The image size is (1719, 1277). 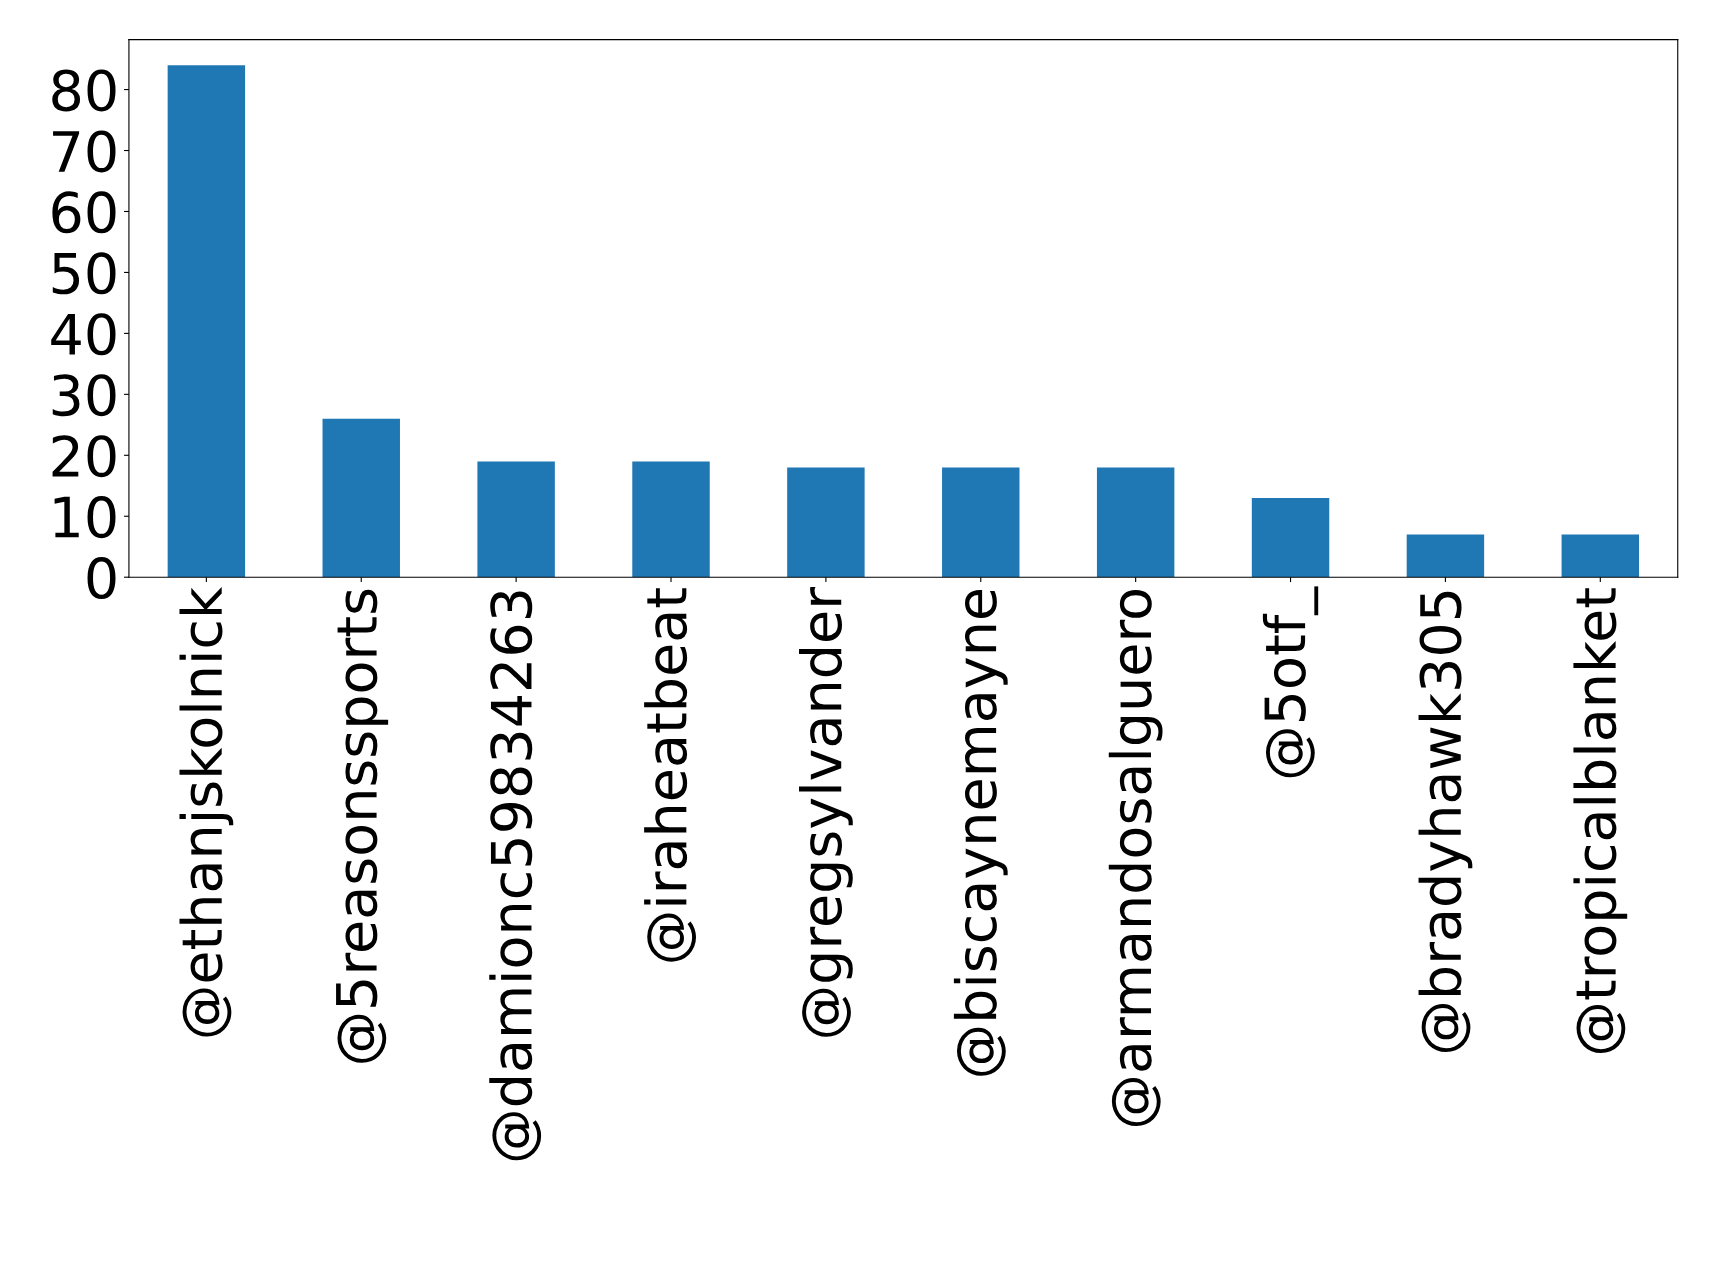 What do you see at coordinates (84, 90) in the screenshot?
I see `y-tick-label: 80` at bounding box center [84, 90].